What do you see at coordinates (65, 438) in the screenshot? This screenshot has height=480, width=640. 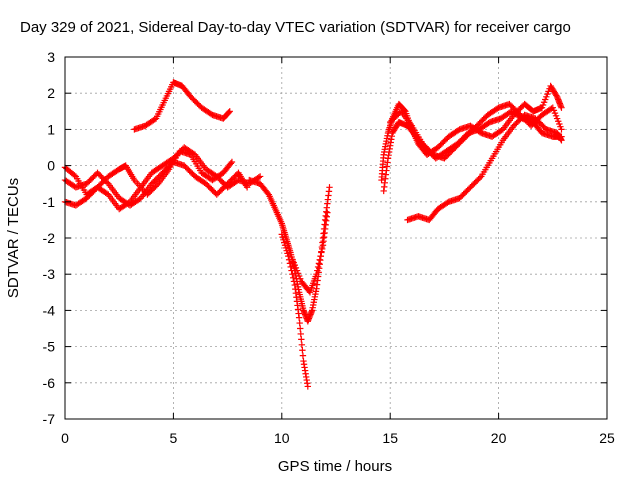 I see `x-tick-label: 0` at bounding box center [65, 438].